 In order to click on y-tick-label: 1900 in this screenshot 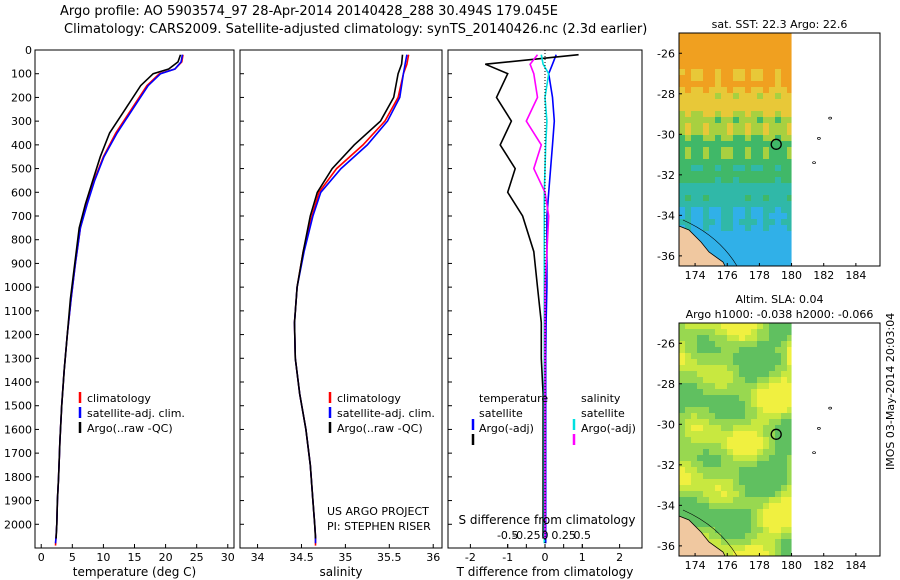, I will do `click(18, 501)`.